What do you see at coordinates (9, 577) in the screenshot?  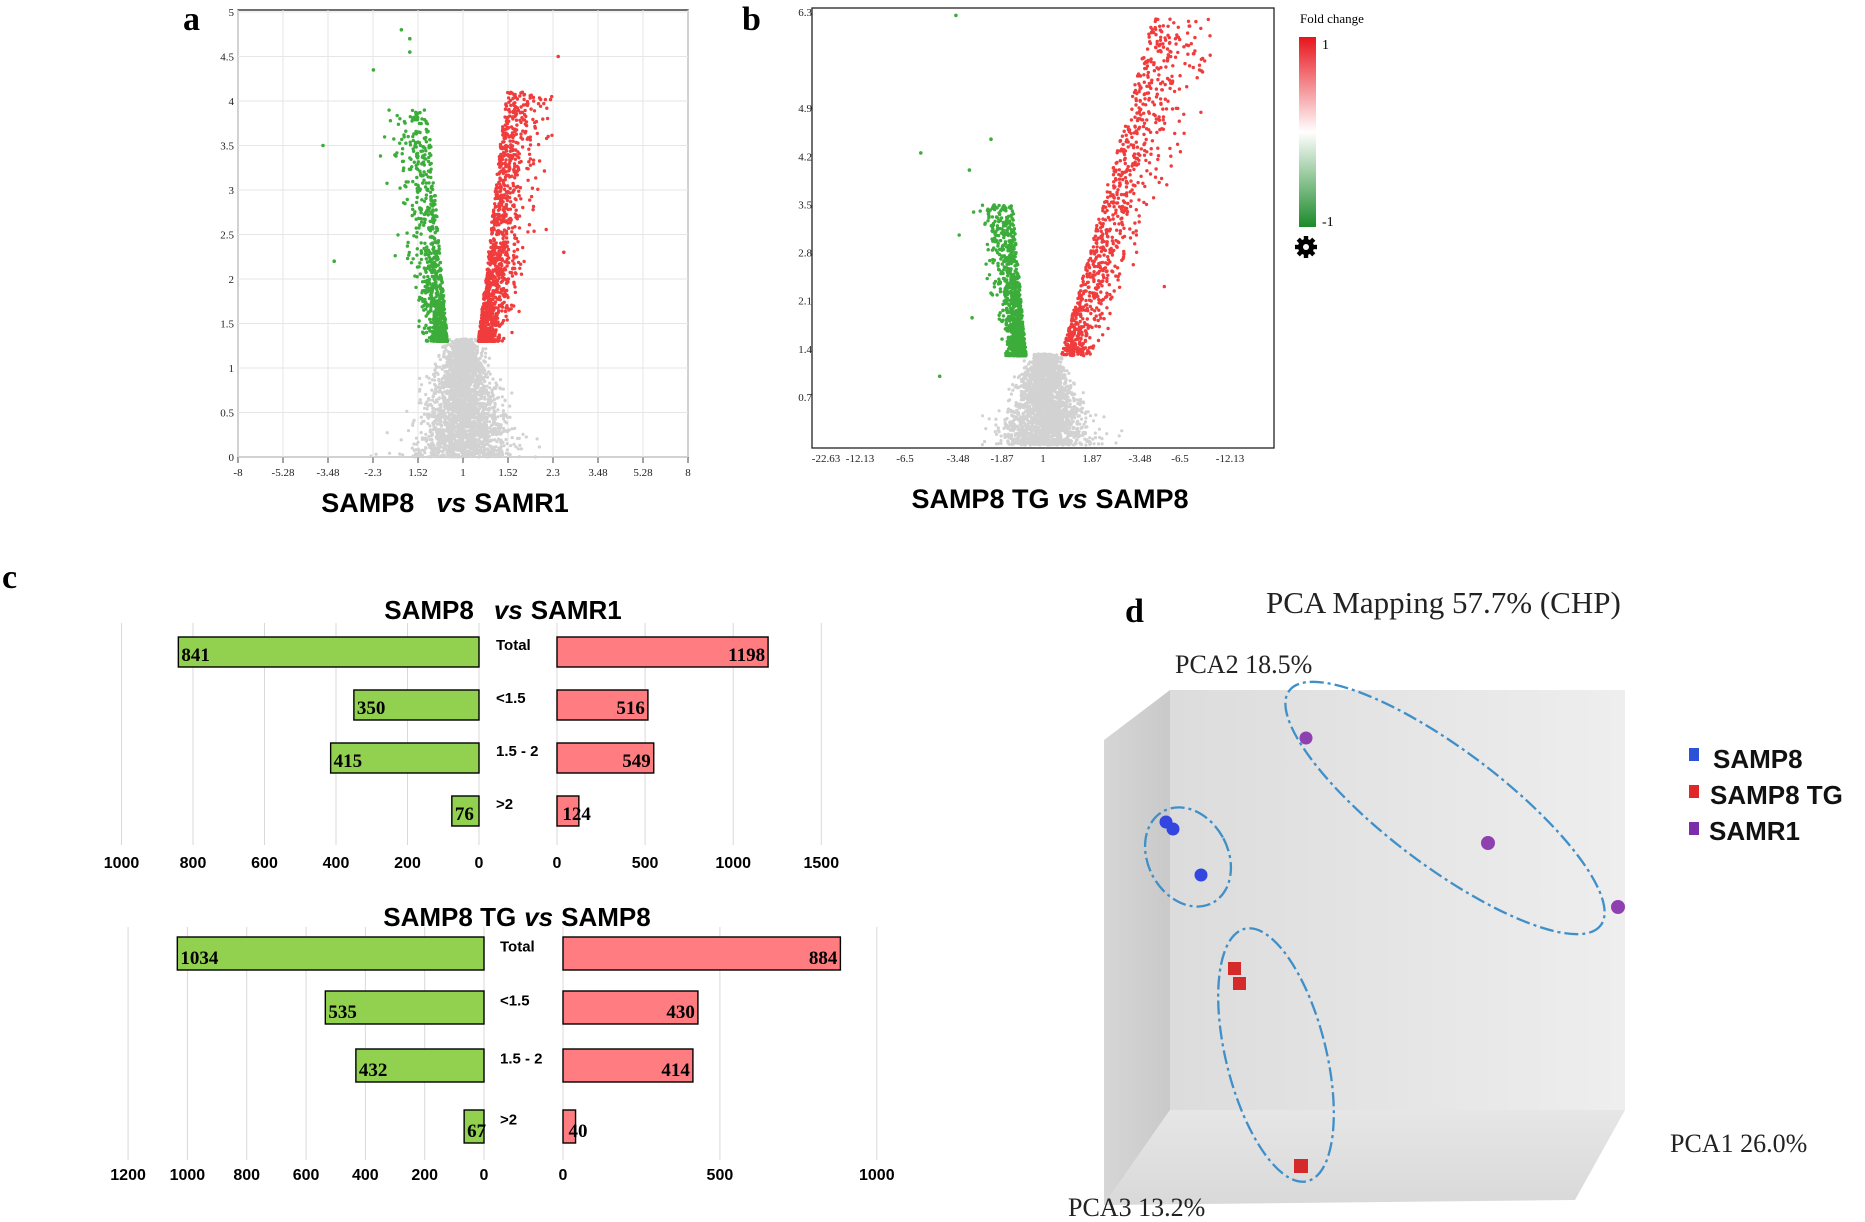 I see `panel-label-c: c` at bounding box center [9, 577].